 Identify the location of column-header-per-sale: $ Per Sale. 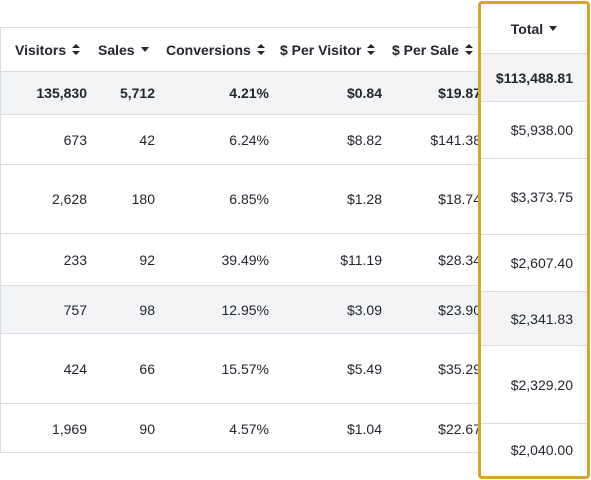
(432, 49).